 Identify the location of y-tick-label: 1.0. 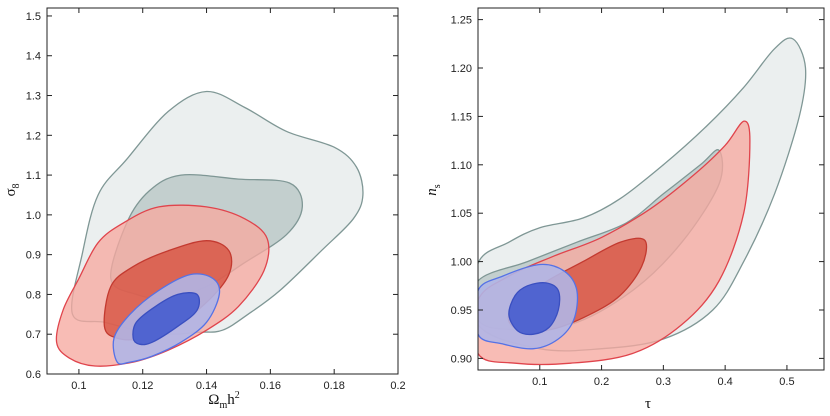
(33, 216).